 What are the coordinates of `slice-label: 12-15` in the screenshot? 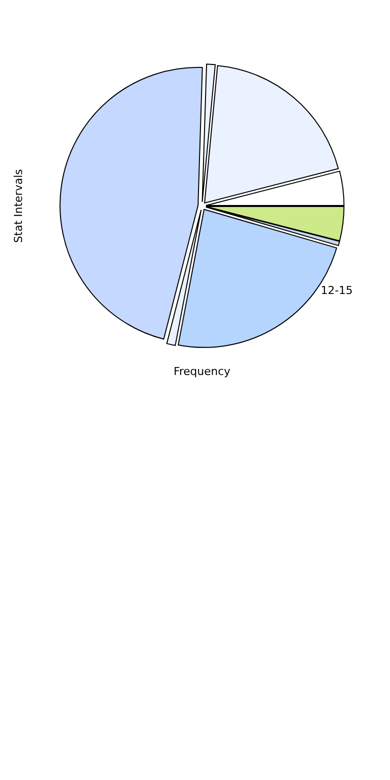 It's located at (336, 290).